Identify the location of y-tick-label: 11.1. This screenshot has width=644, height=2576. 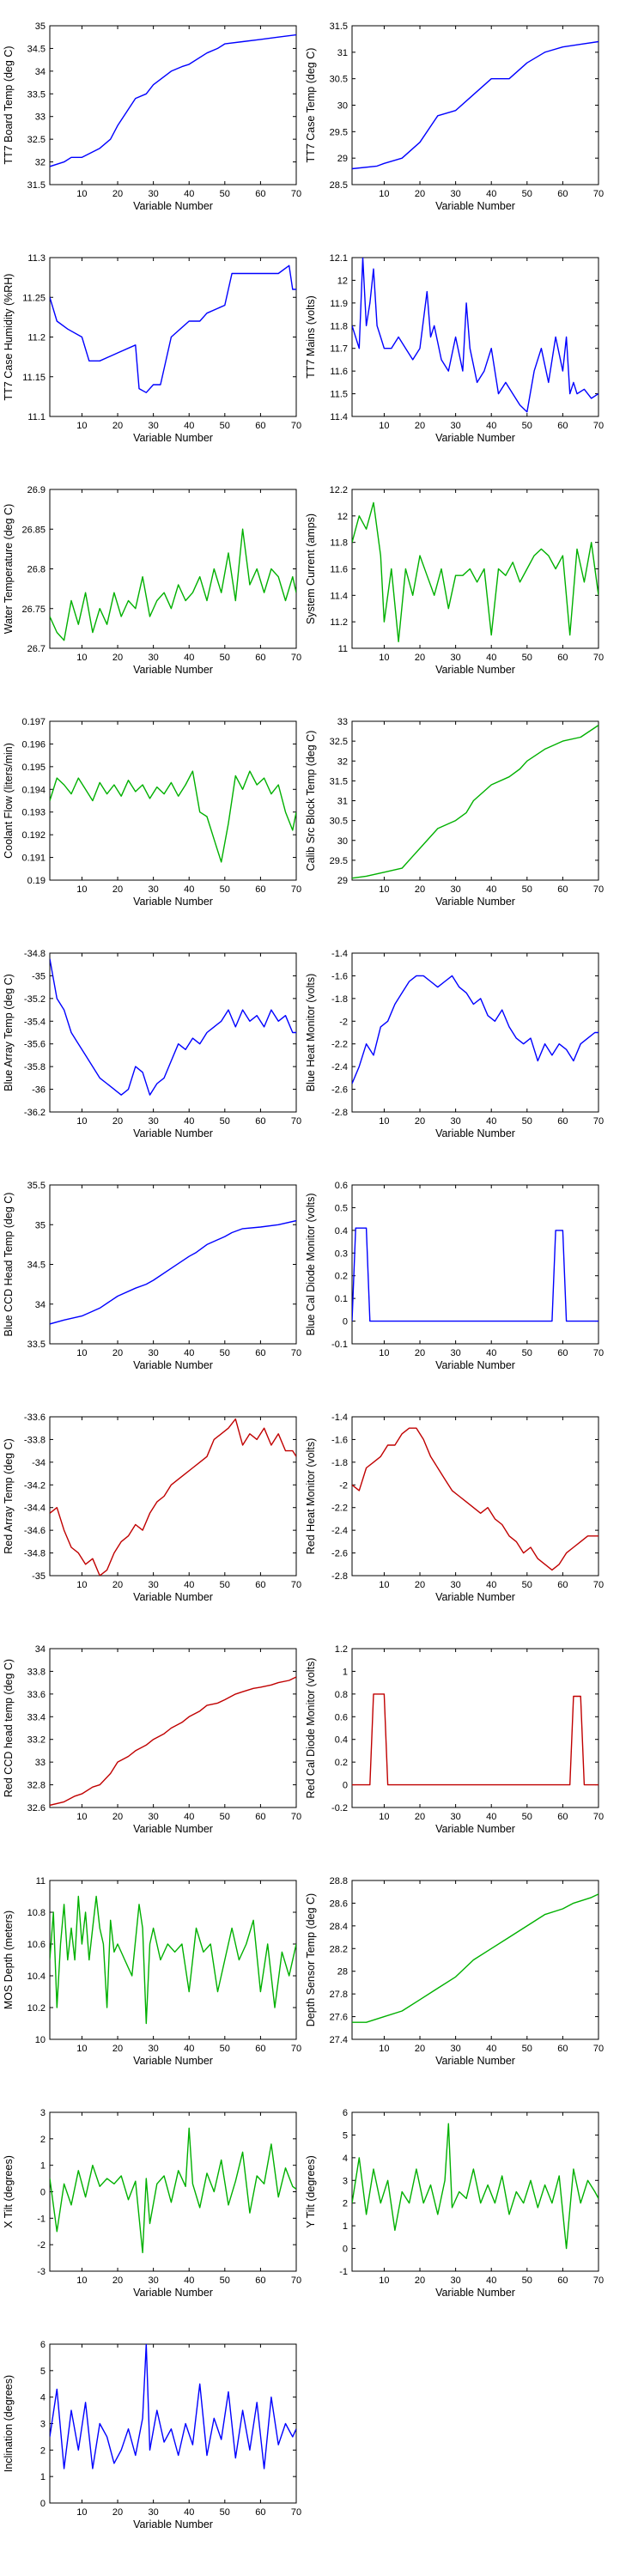
(36, 417).